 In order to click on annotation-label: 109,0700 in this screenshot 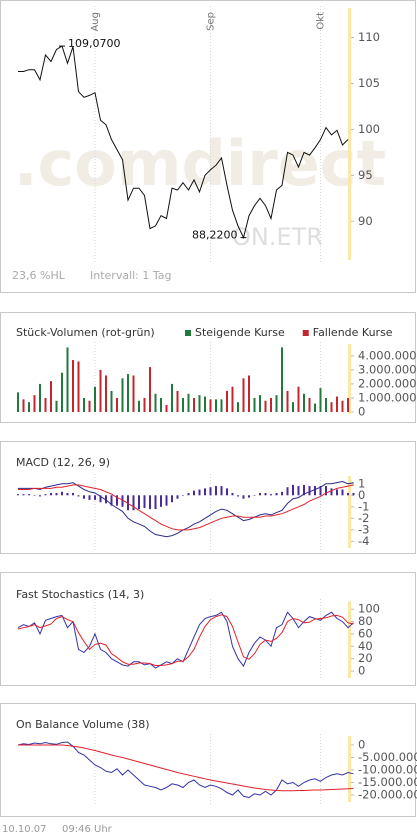, I will do `click(94, 43)`.